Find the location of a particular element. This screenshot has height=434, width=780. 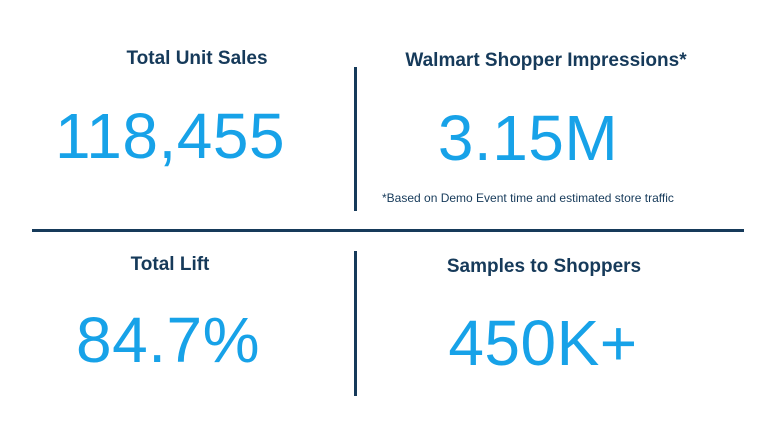

total-lift-value: 84.7% is located at coordinates (168, 340).